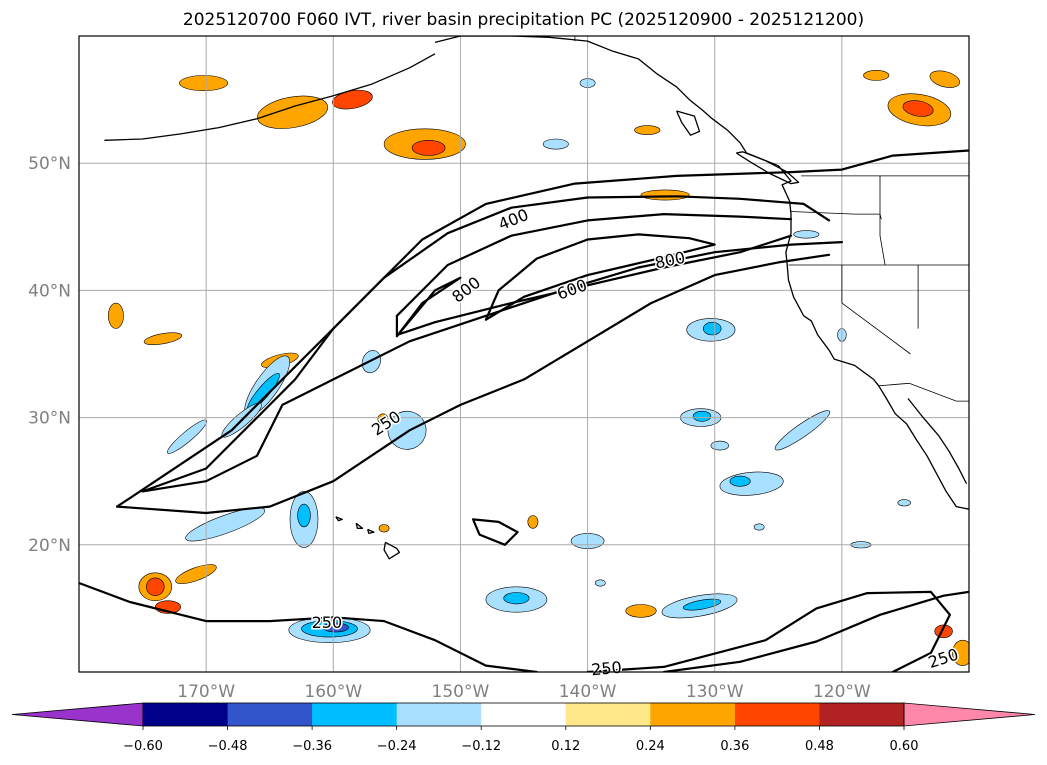 The image size is (1047, 765). What do you see at coordinates (49, 419) in the screenshot?
I see `latitude-label: 30°N` at bounding box center [49, 419].